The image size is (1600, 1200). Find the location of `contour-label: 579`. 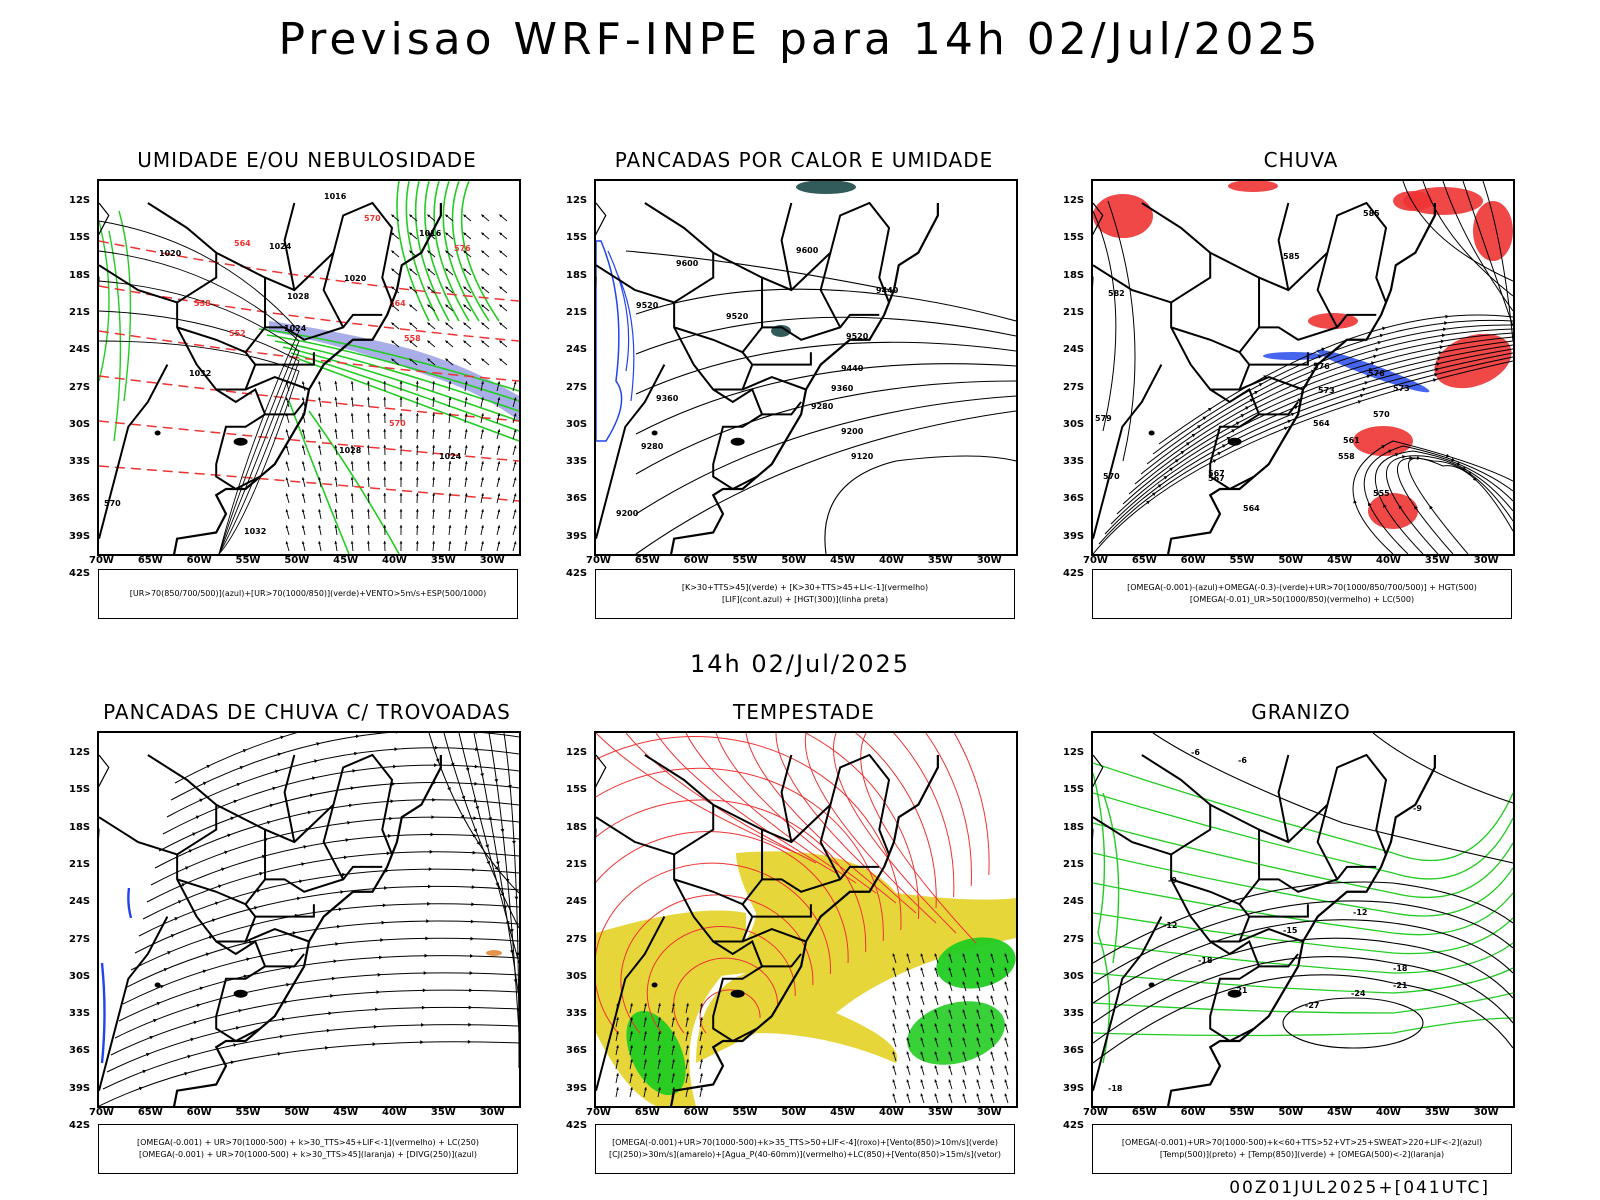

contour-label: 579 is located at coordinates (1103, 418).